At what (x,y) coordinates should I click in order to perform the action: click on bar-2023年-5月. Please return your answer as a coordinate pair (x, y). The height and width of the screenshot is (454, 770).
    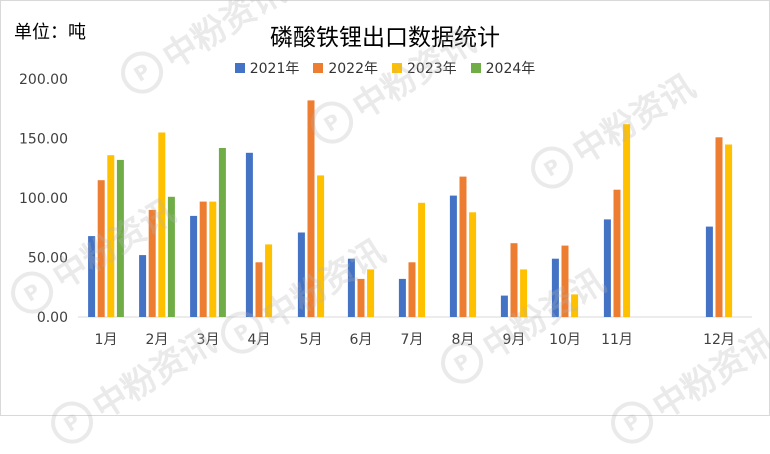
    Looking at the image, I should click on (321, 246).